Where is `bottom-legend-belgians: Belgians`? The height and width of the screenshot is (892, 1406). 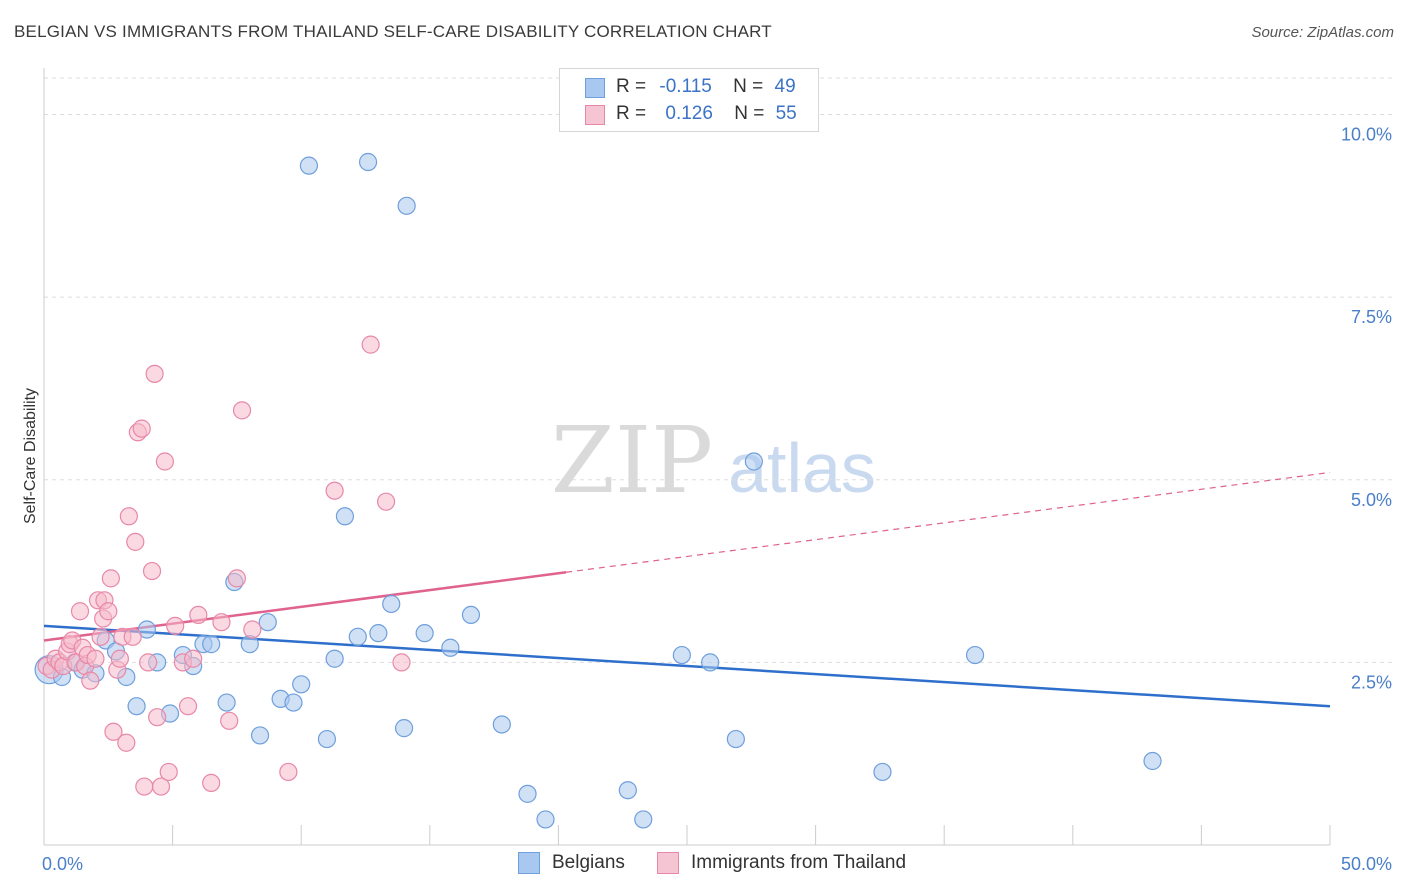
bottom-legend-belgians: Belgians is located at coordinates (571, 863).